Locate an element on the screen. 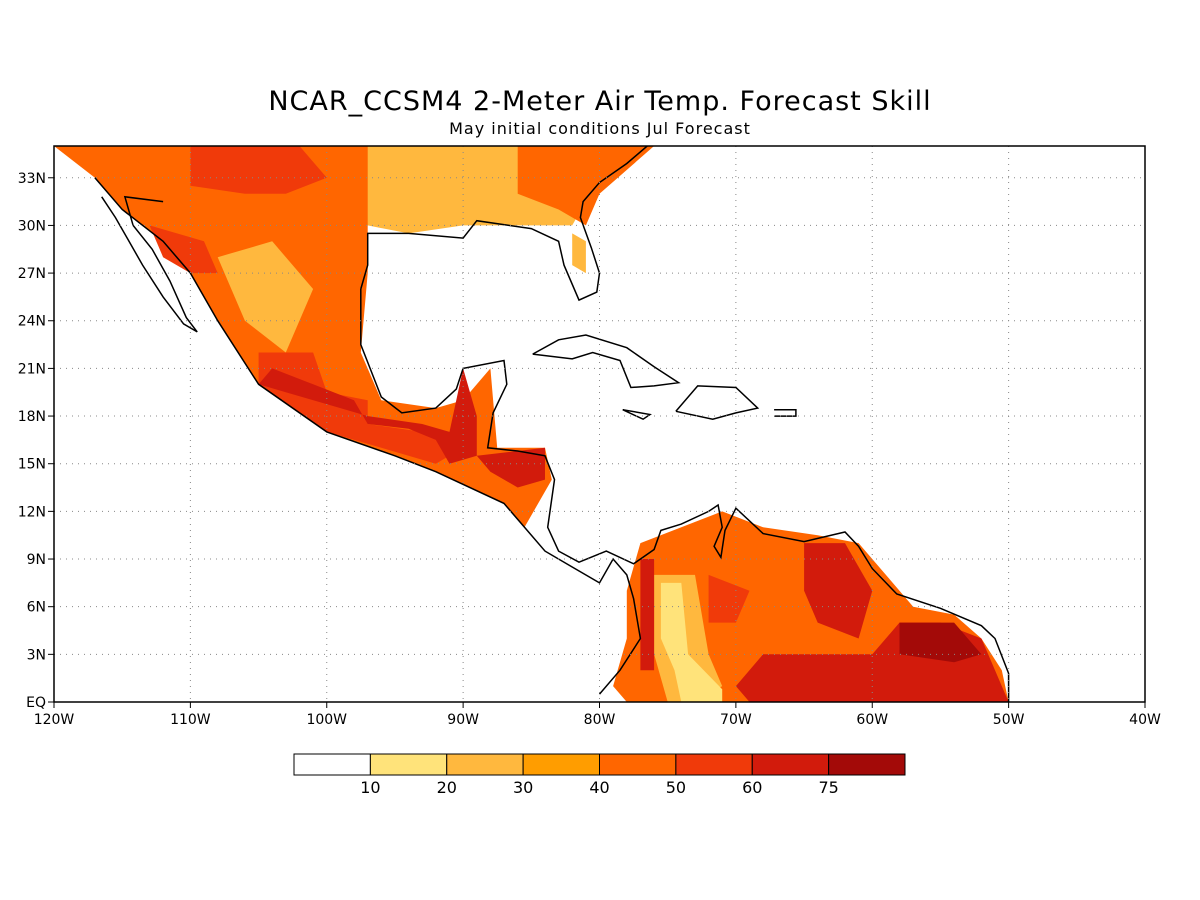 The width and height of the screenshot is (1200, 900). legend-label: 50 is located at coordinates (676, 787).